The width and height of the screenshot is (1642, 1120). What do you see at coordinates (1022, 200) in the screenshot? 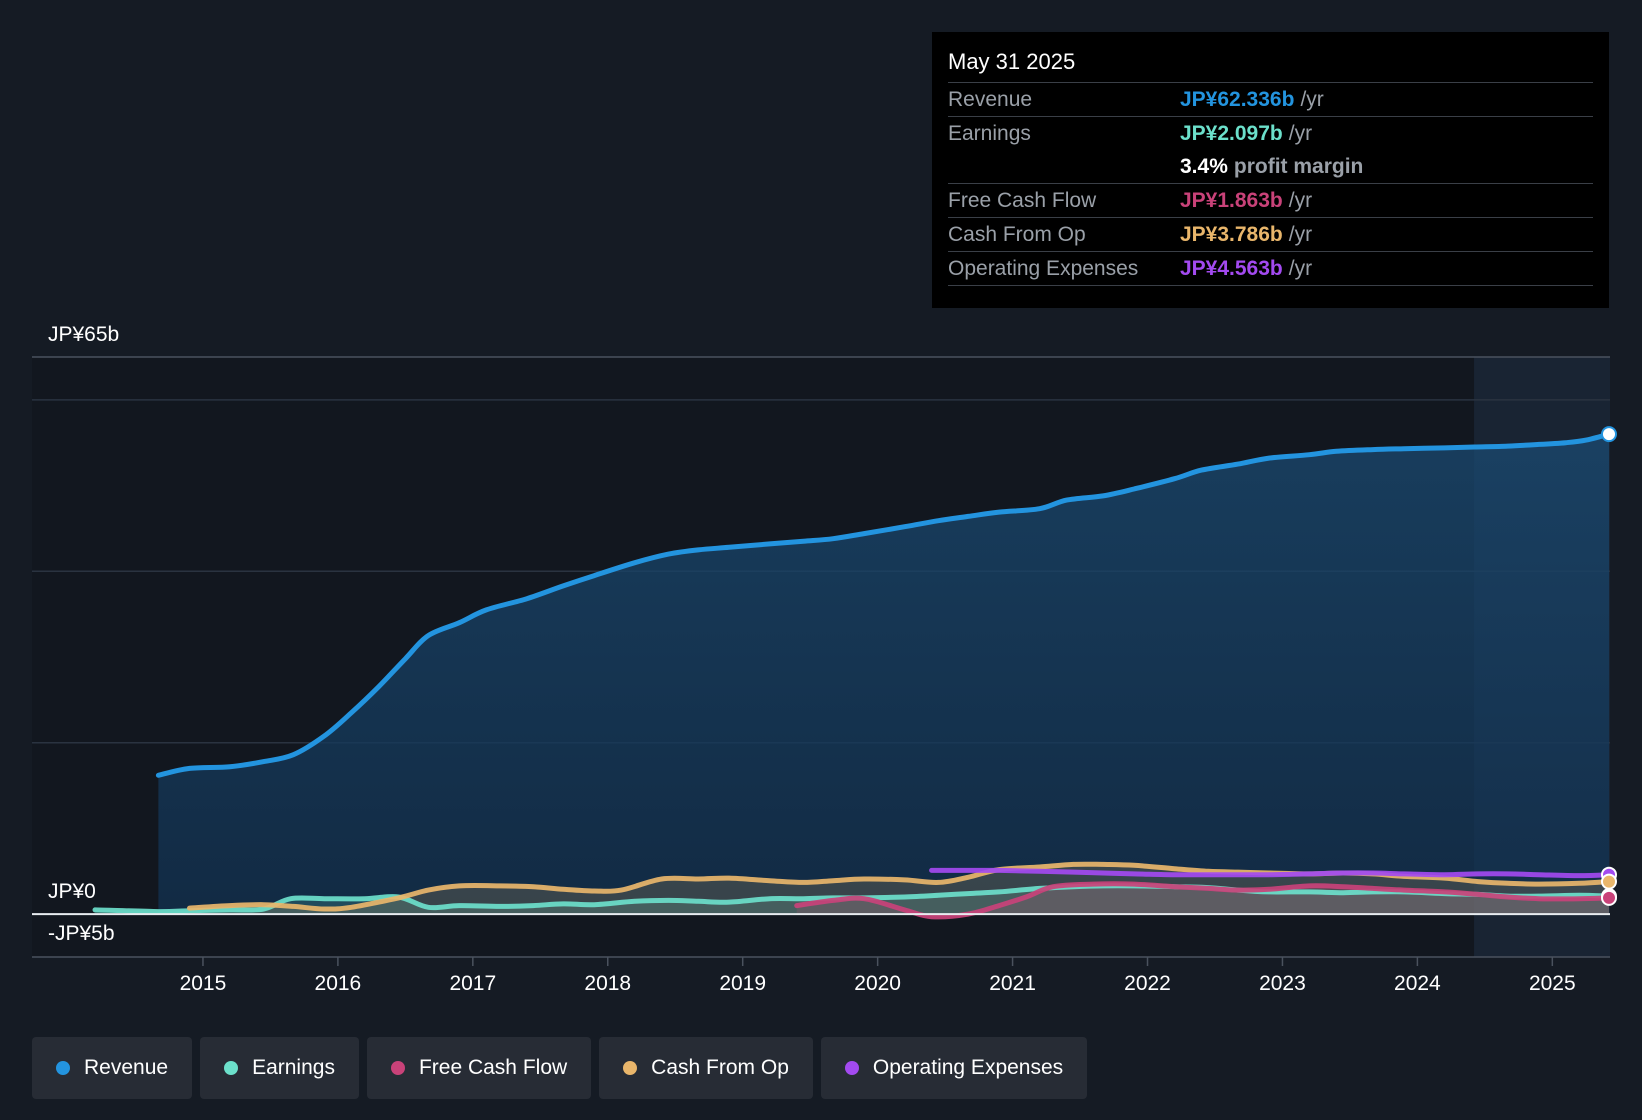
I see `tooltip-label: Free Cash Flow` at bounding box center [1022, 200].